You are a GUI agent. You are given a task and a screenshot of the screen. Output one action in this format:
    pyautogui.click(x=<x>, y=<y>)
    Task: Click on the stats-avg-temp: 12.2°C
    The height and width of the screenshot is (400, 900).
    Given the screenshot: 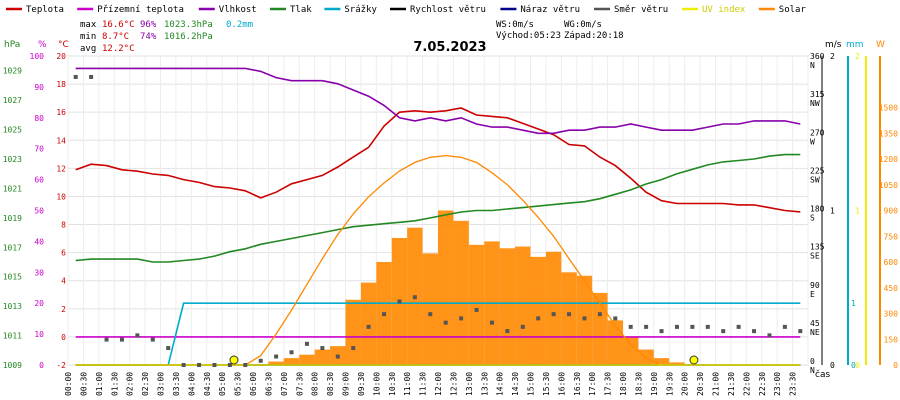 What is the action you would take?
    pyautogui.click(x=118, y=49)
    